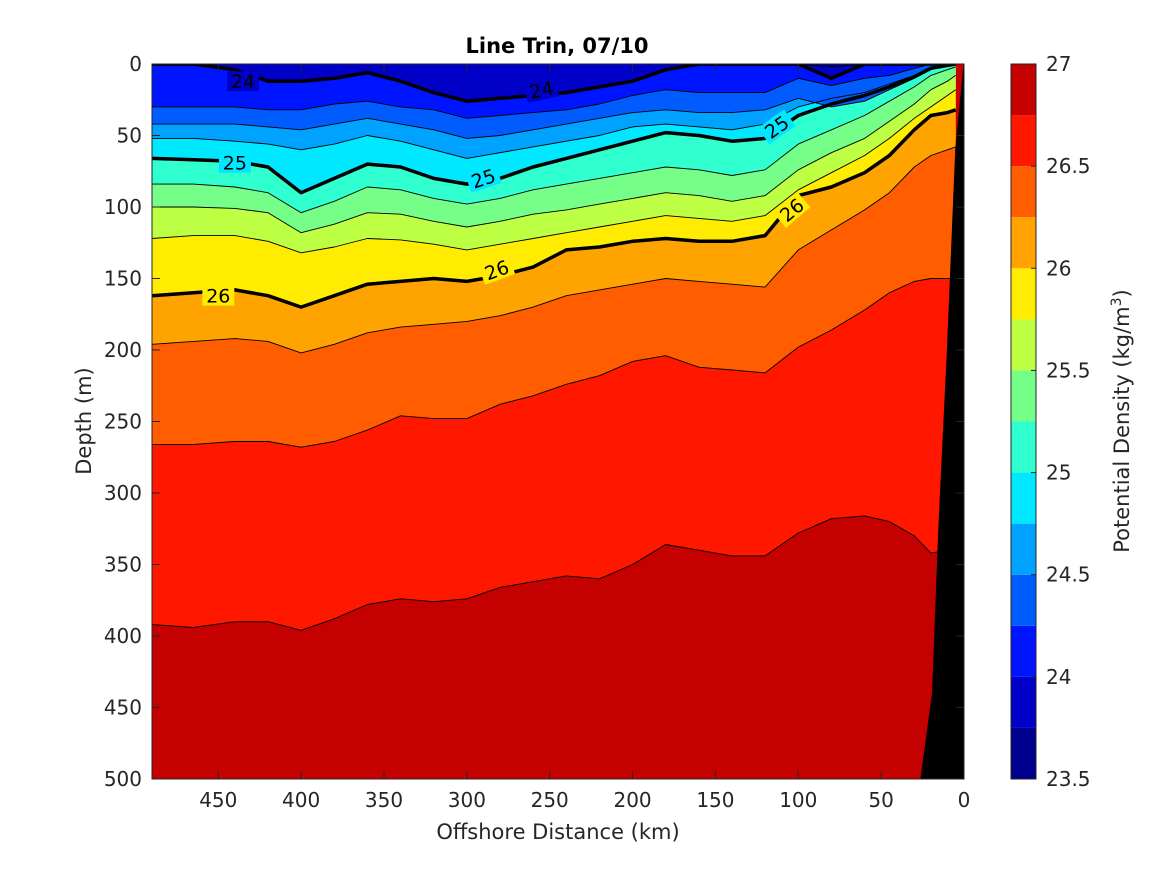 This screenshot has width=1167, height=875. I want to click on y-tick-label: 50, so click(129, 136).